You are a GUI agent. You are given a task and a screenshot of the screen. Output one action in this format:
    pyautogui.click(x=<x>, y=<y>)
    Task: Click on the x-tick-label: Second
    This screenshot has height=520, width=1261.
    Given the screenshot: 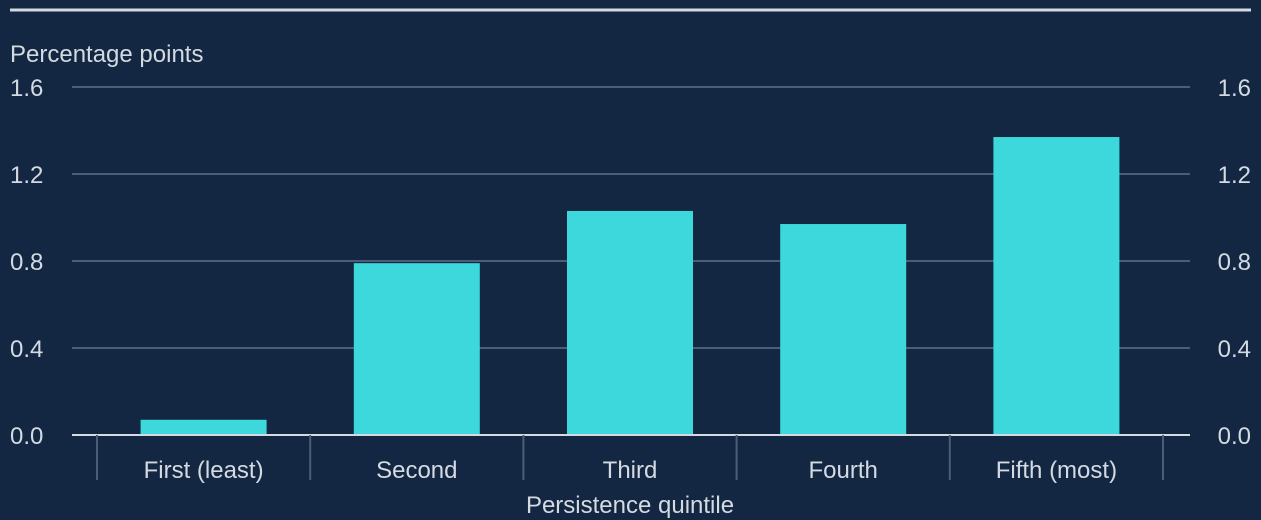 What is the action you would take?
    pyautogui.click(x=416, y=470)
    